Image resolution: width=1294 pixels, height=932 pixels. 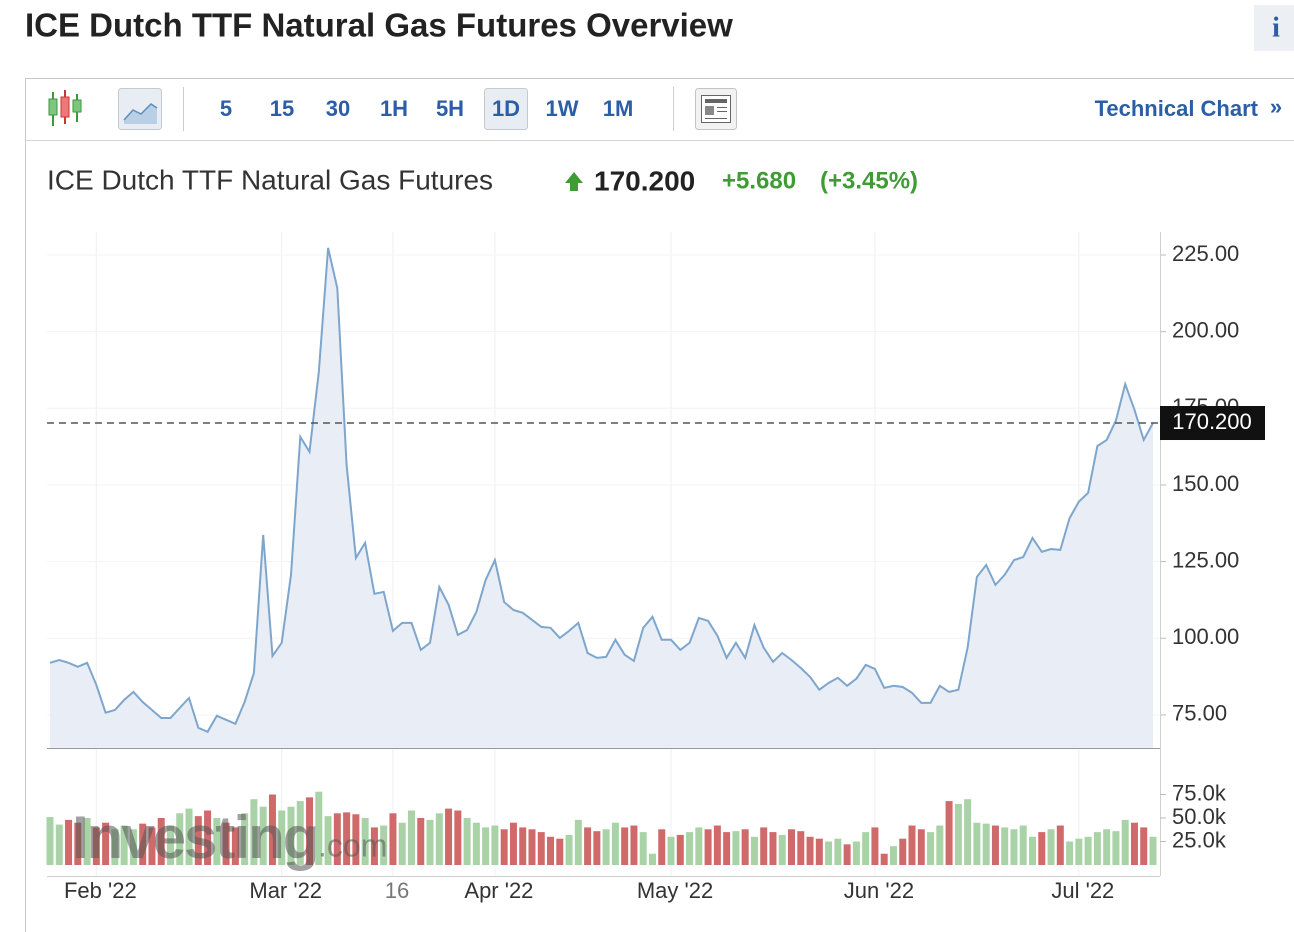 I want to click on last-price-label: 170.200, so click(x=1212, y=421).